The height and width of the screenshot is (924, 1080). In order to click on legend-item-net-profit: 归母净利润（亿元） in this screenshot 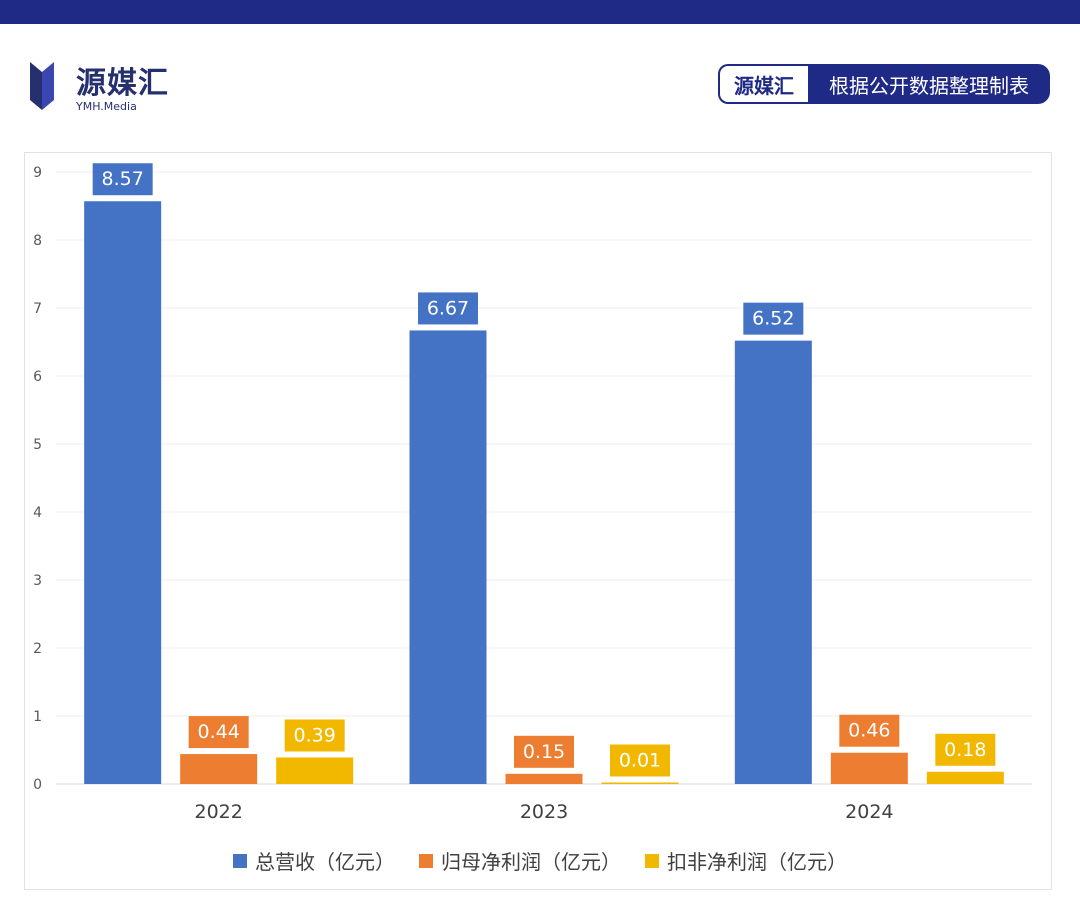, I will do `click(520, 860)`.